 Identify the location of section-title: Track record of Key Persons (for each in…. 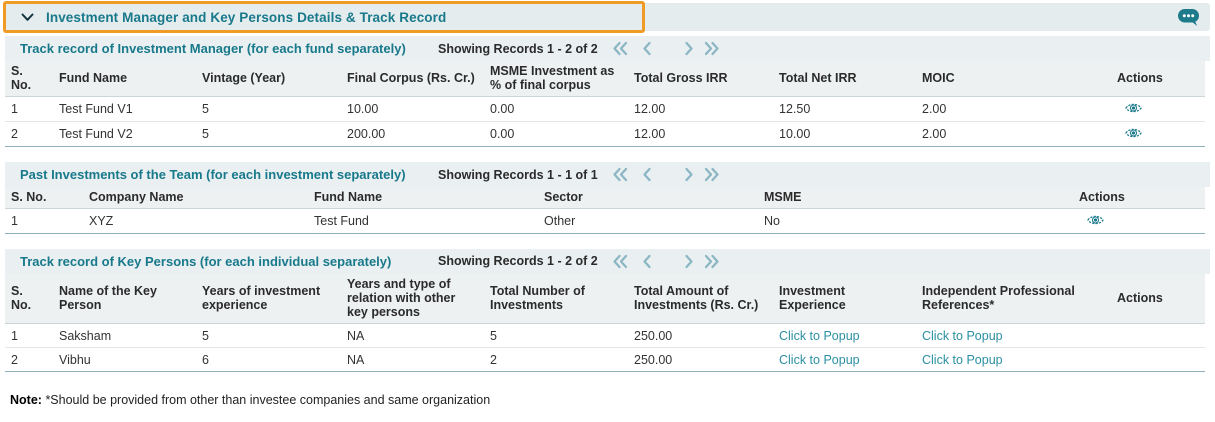
(206, 261).